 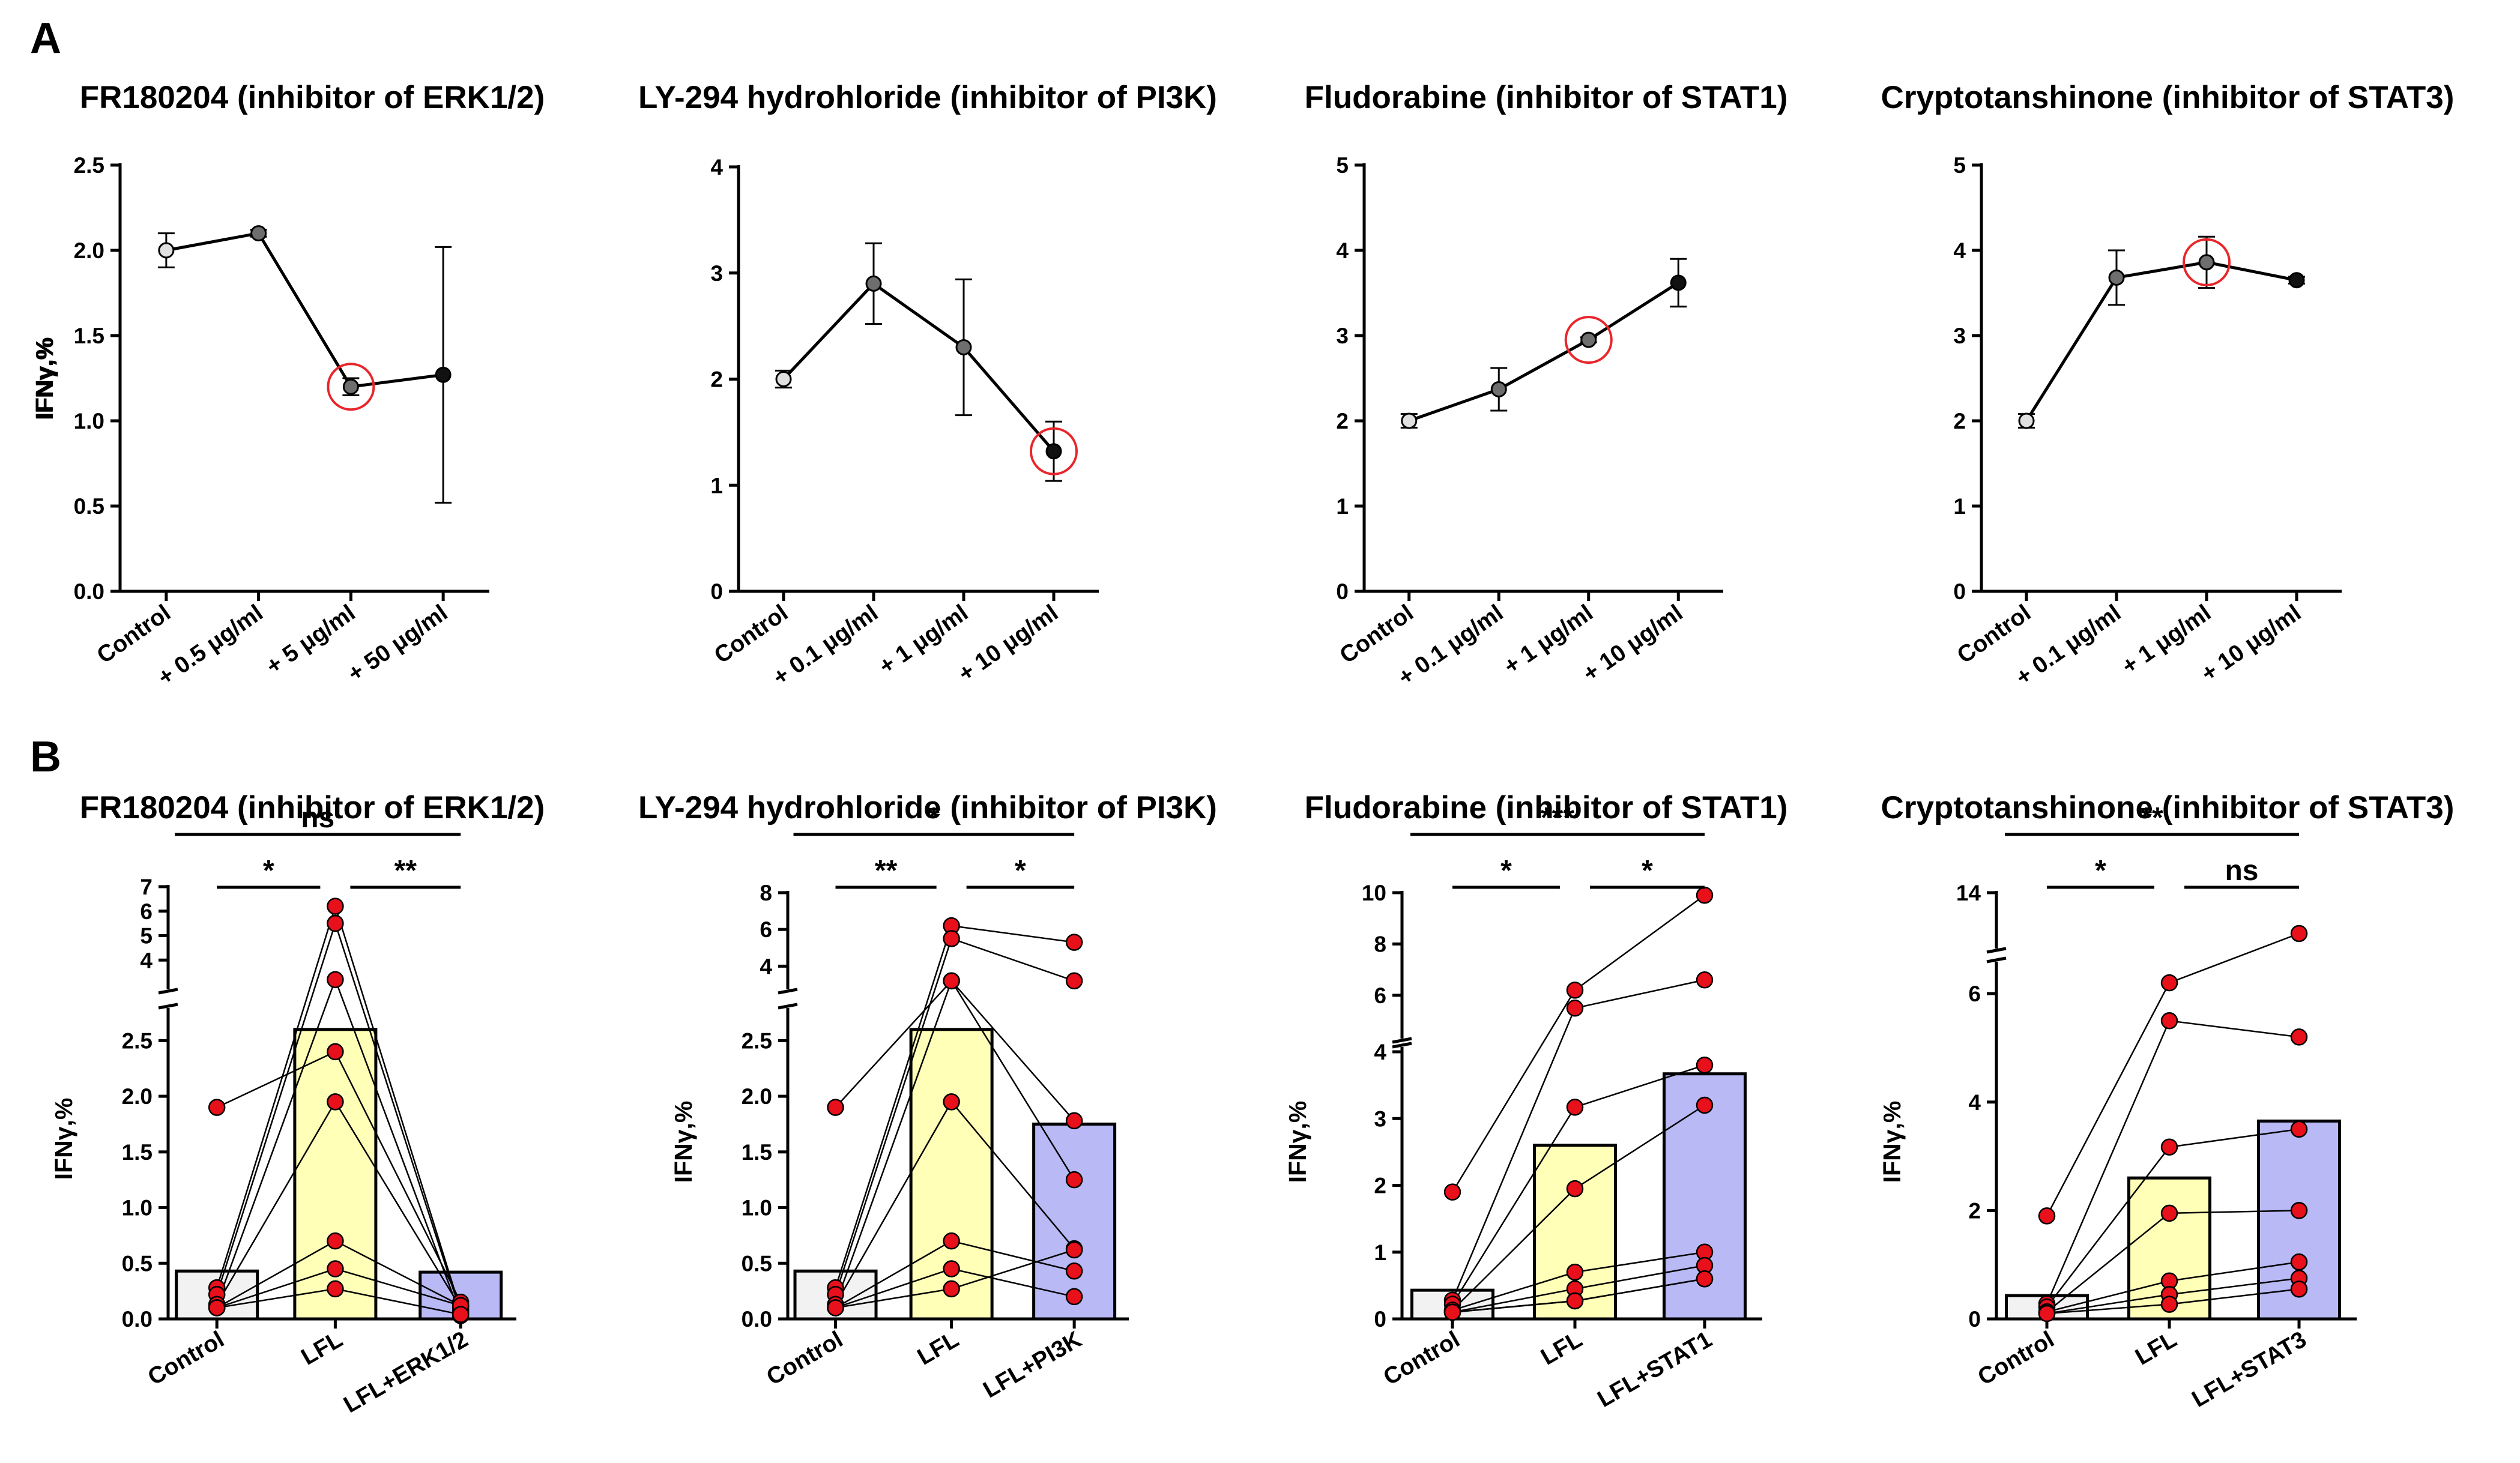 I want to click on y-tick-label: 14, so click(x=1968, y=893).